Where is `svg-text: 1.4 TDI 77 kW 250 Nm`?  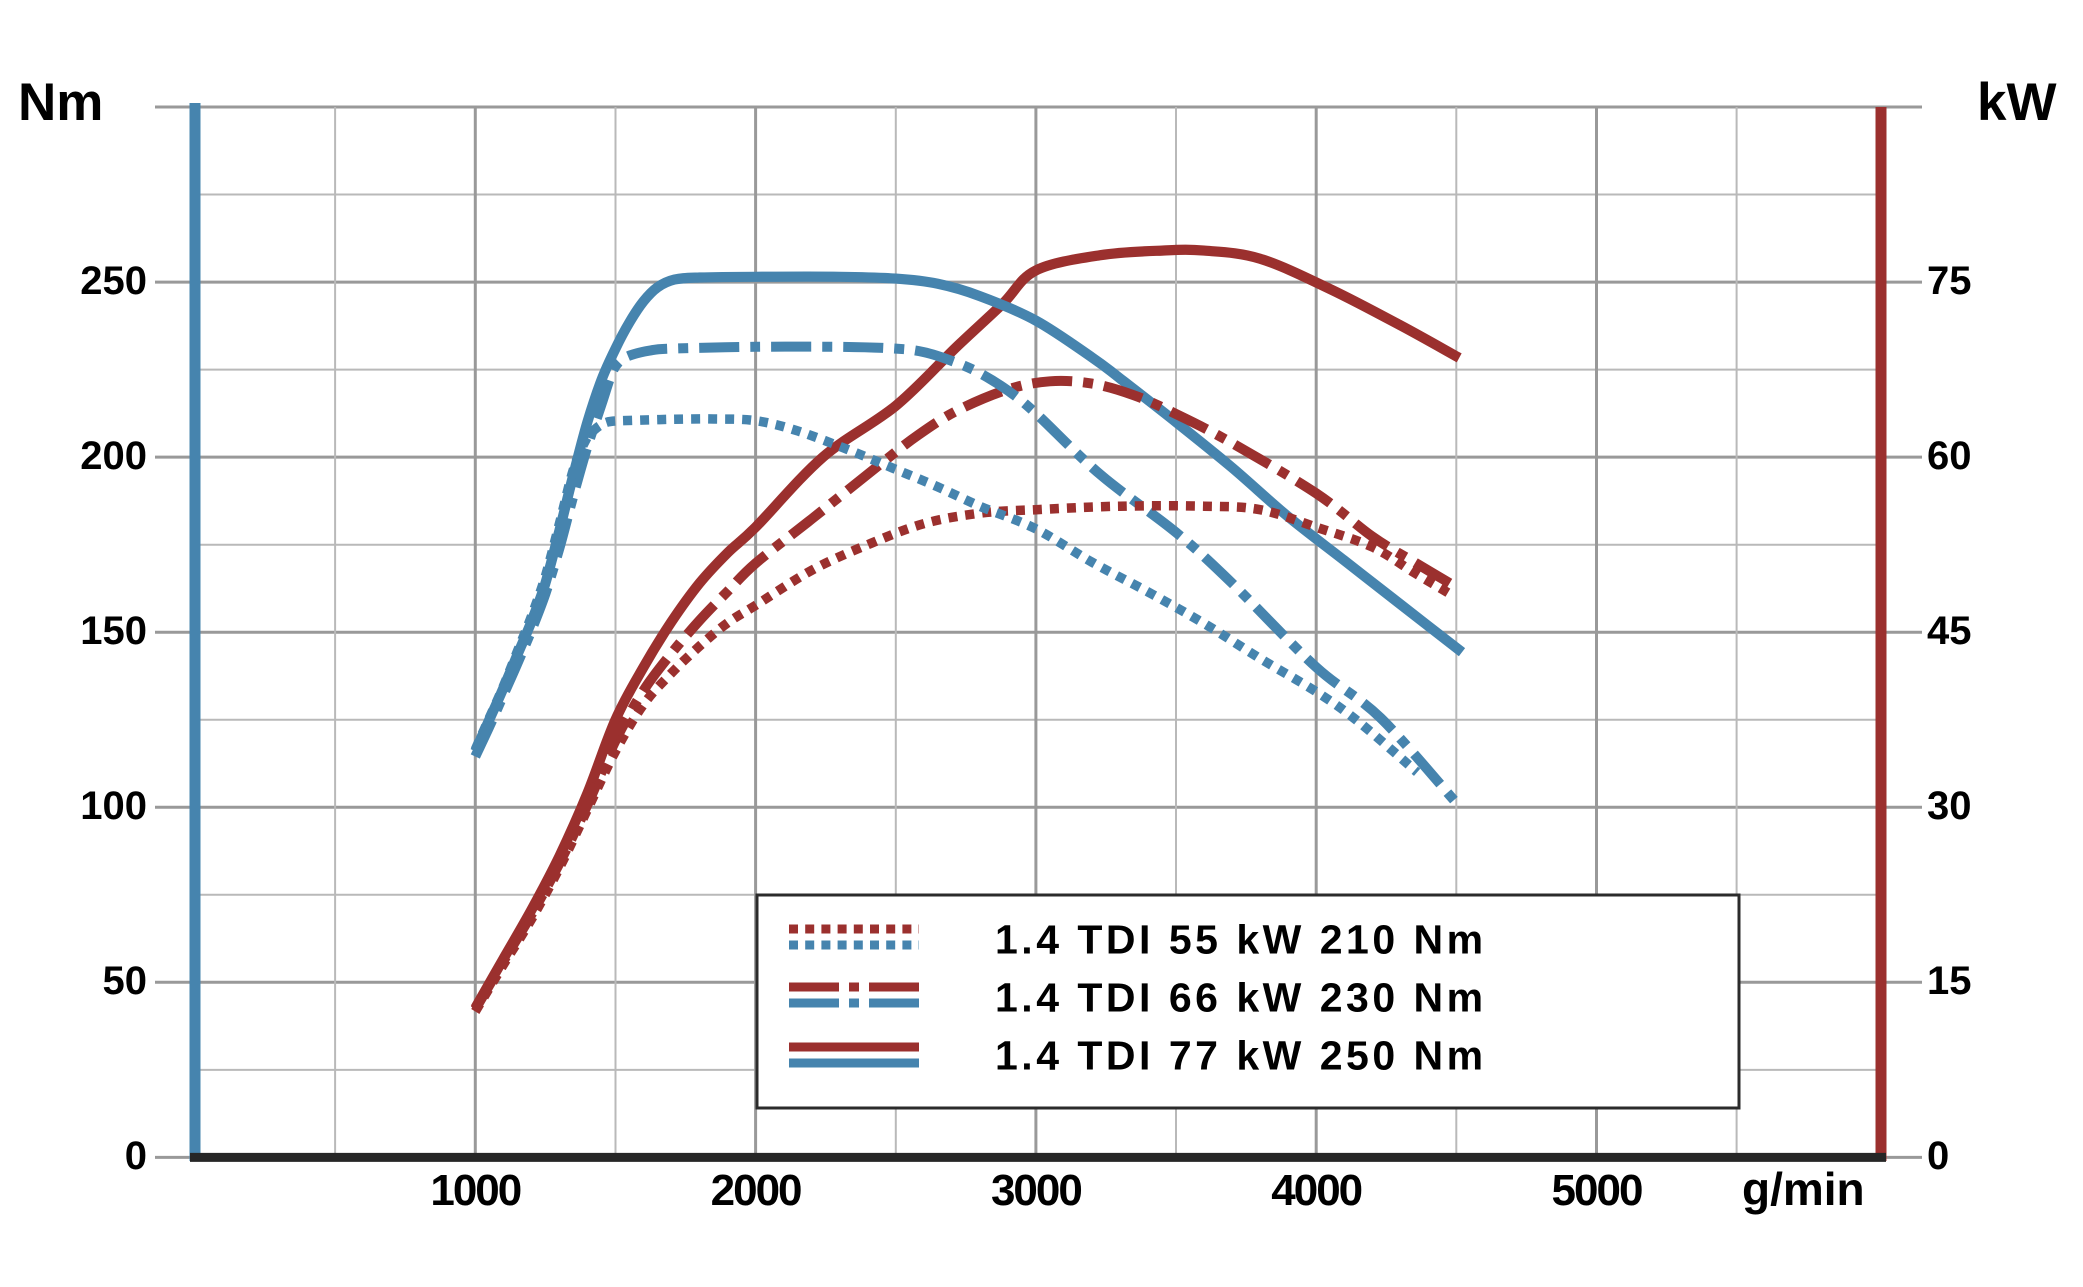 svg-text: 1.4 TDI 77 kW 250 Nm is located at coordinates (1241, 1056).